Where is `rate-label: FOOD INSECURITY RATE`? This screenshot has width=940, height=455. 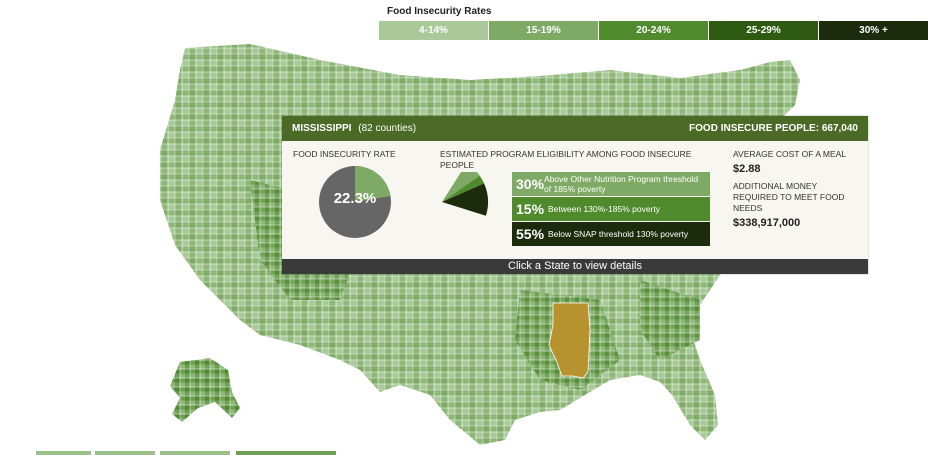 rate-label: FOOD INSECURITY RATE is located at coordinates (344, 154).